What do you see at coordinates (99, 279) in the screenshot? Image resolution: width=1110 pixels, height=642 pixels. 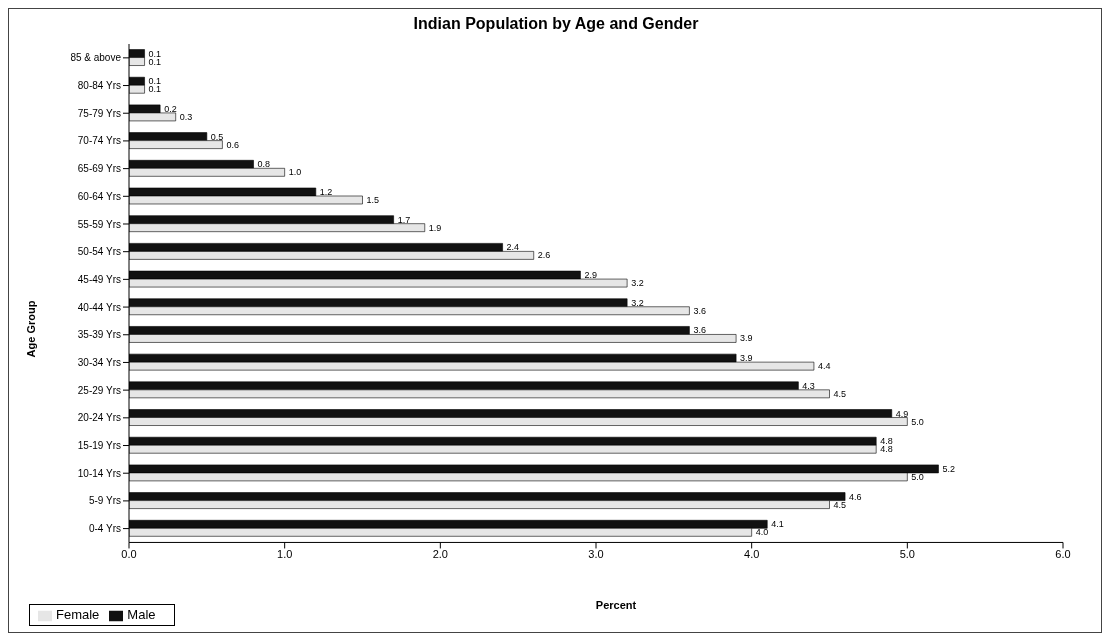 I see `y-tick-label: 45-49 Yrs` at bounding box center [99, 279].